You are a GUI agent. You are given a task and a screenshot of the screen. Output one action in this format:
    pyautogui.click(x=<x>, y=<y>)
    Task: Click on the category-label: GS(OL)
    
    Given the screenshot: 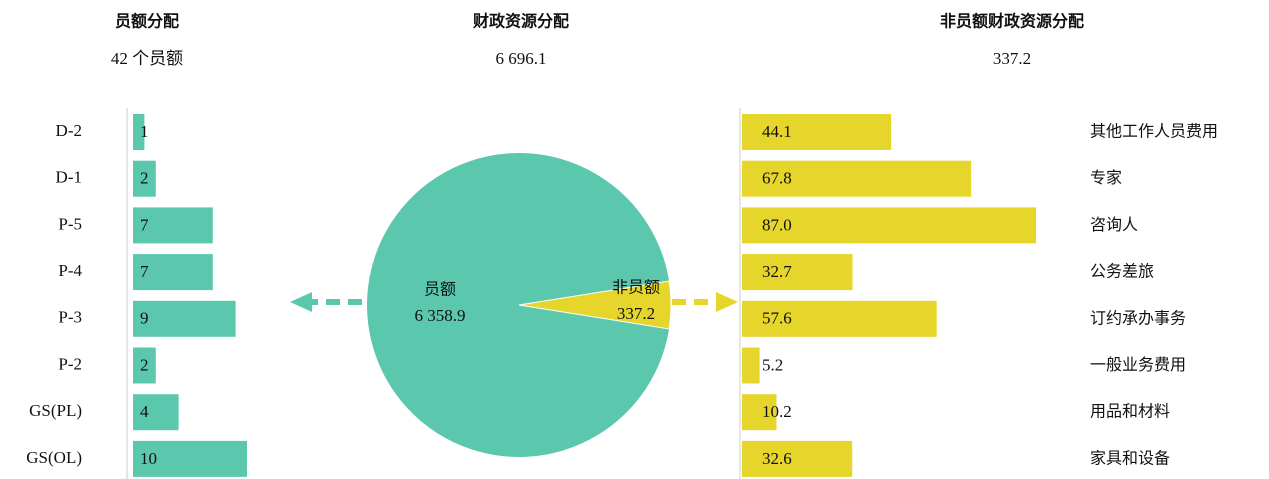 What is the action you would take?
    pyautogui.click(x=54, y=457)
    